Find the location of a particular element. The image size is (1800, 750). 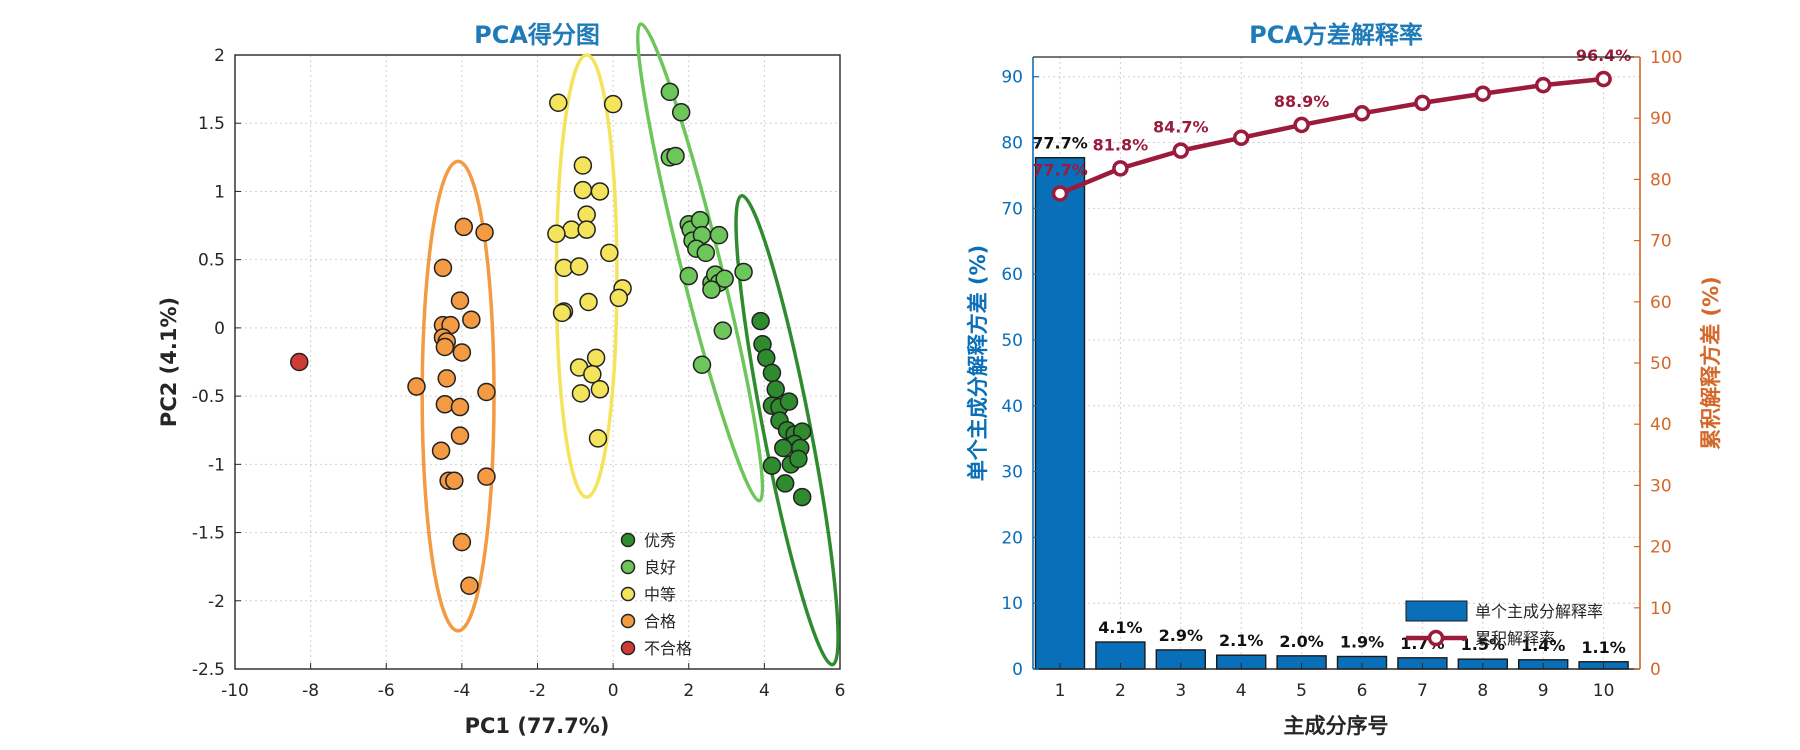

variance-y-tick-label: 70 is located at coordinates (1012, 209).